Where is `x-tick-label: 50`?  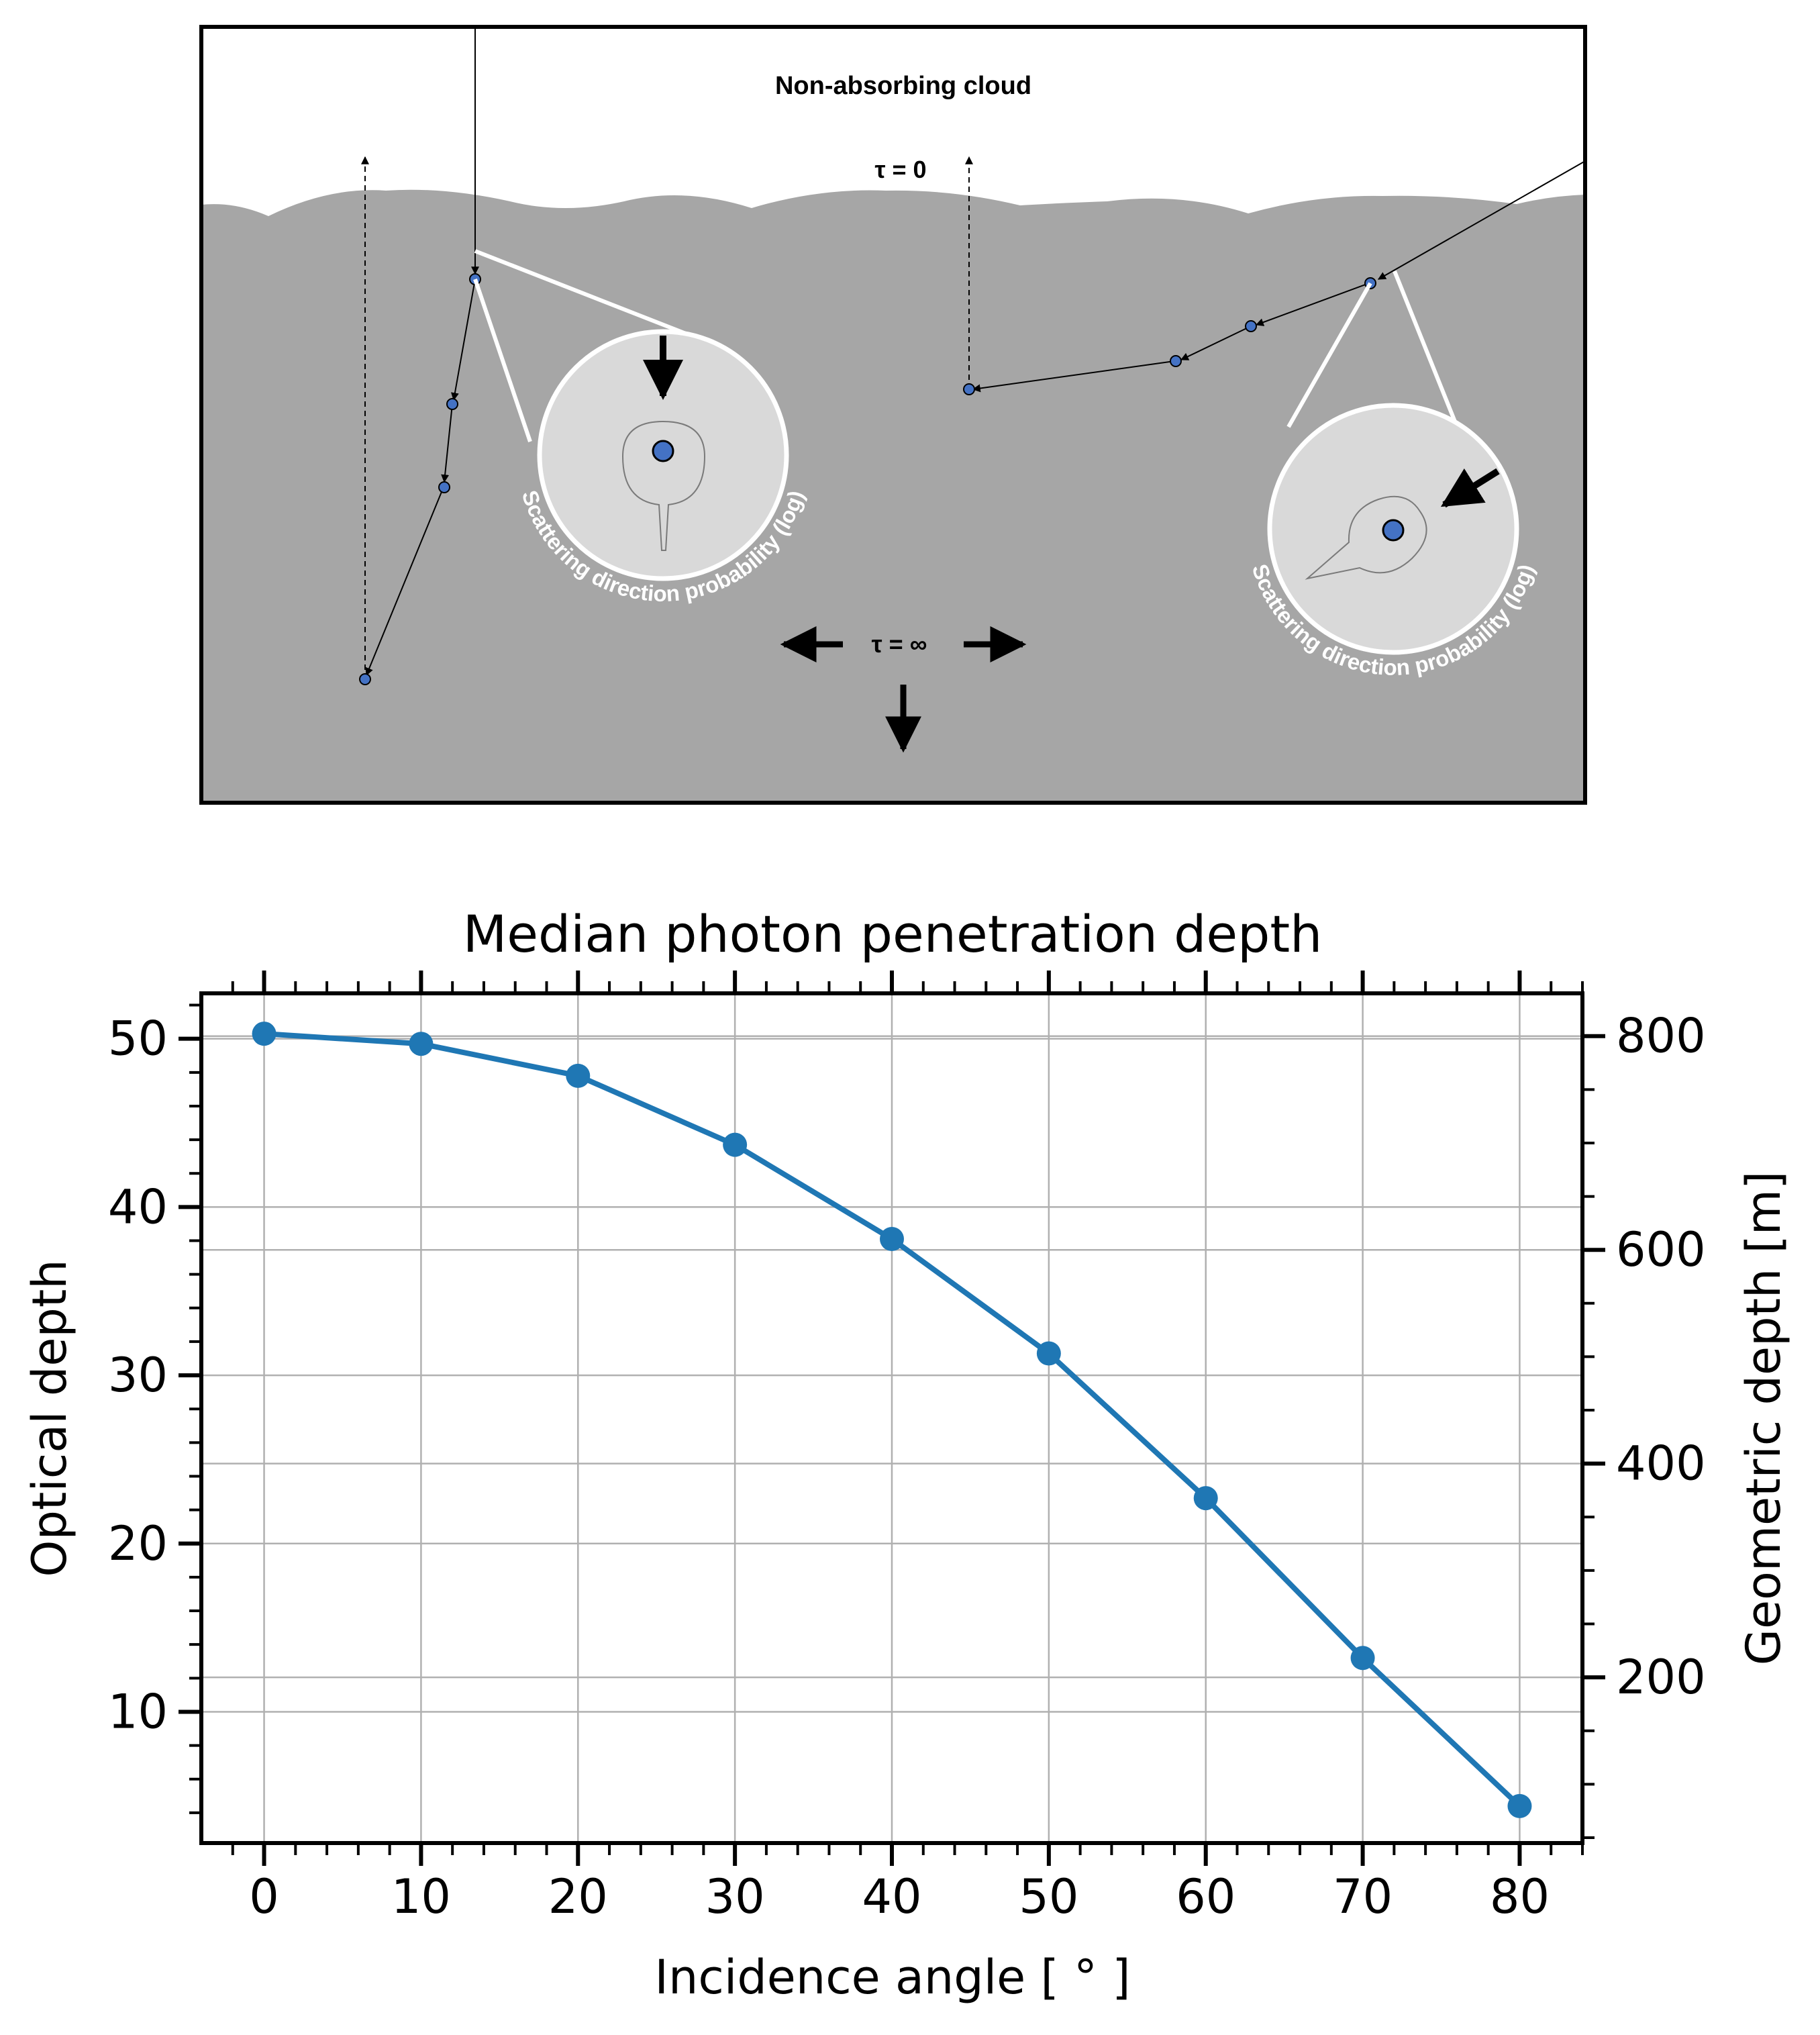
x-tick-label: 50 is located at coordinates (1048, 1896).